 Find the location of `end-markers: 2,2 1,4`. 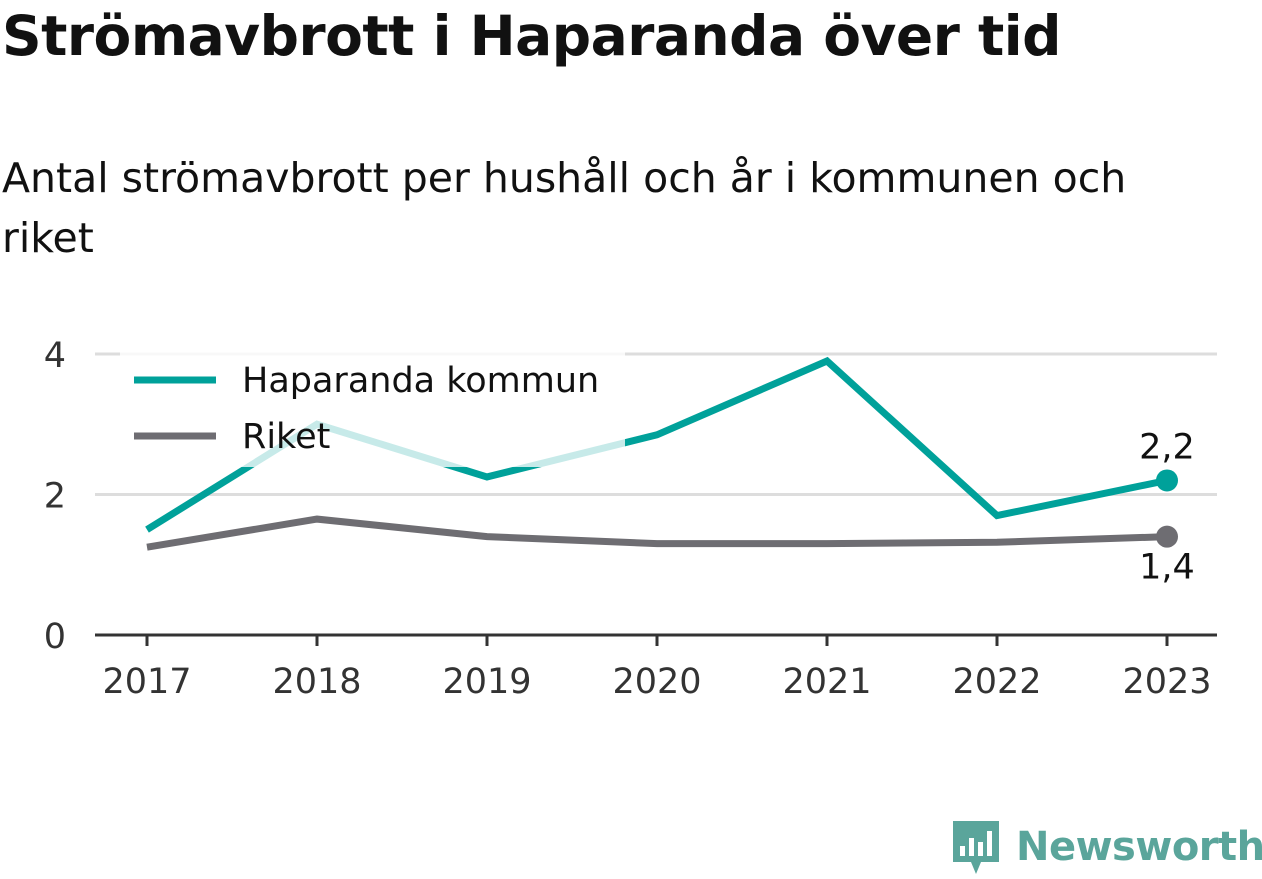

end-markers: 2,2 1,4 is located at coordinates (1167, 507).